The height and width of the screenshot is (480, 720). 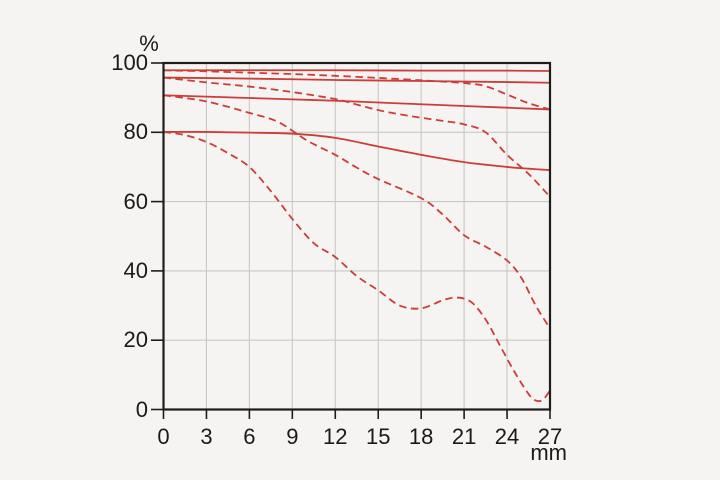 What do you see at coordinates (135, 201) in the screenshot?
I see `y-tick-label: 60` at bounding box center [135, 201].